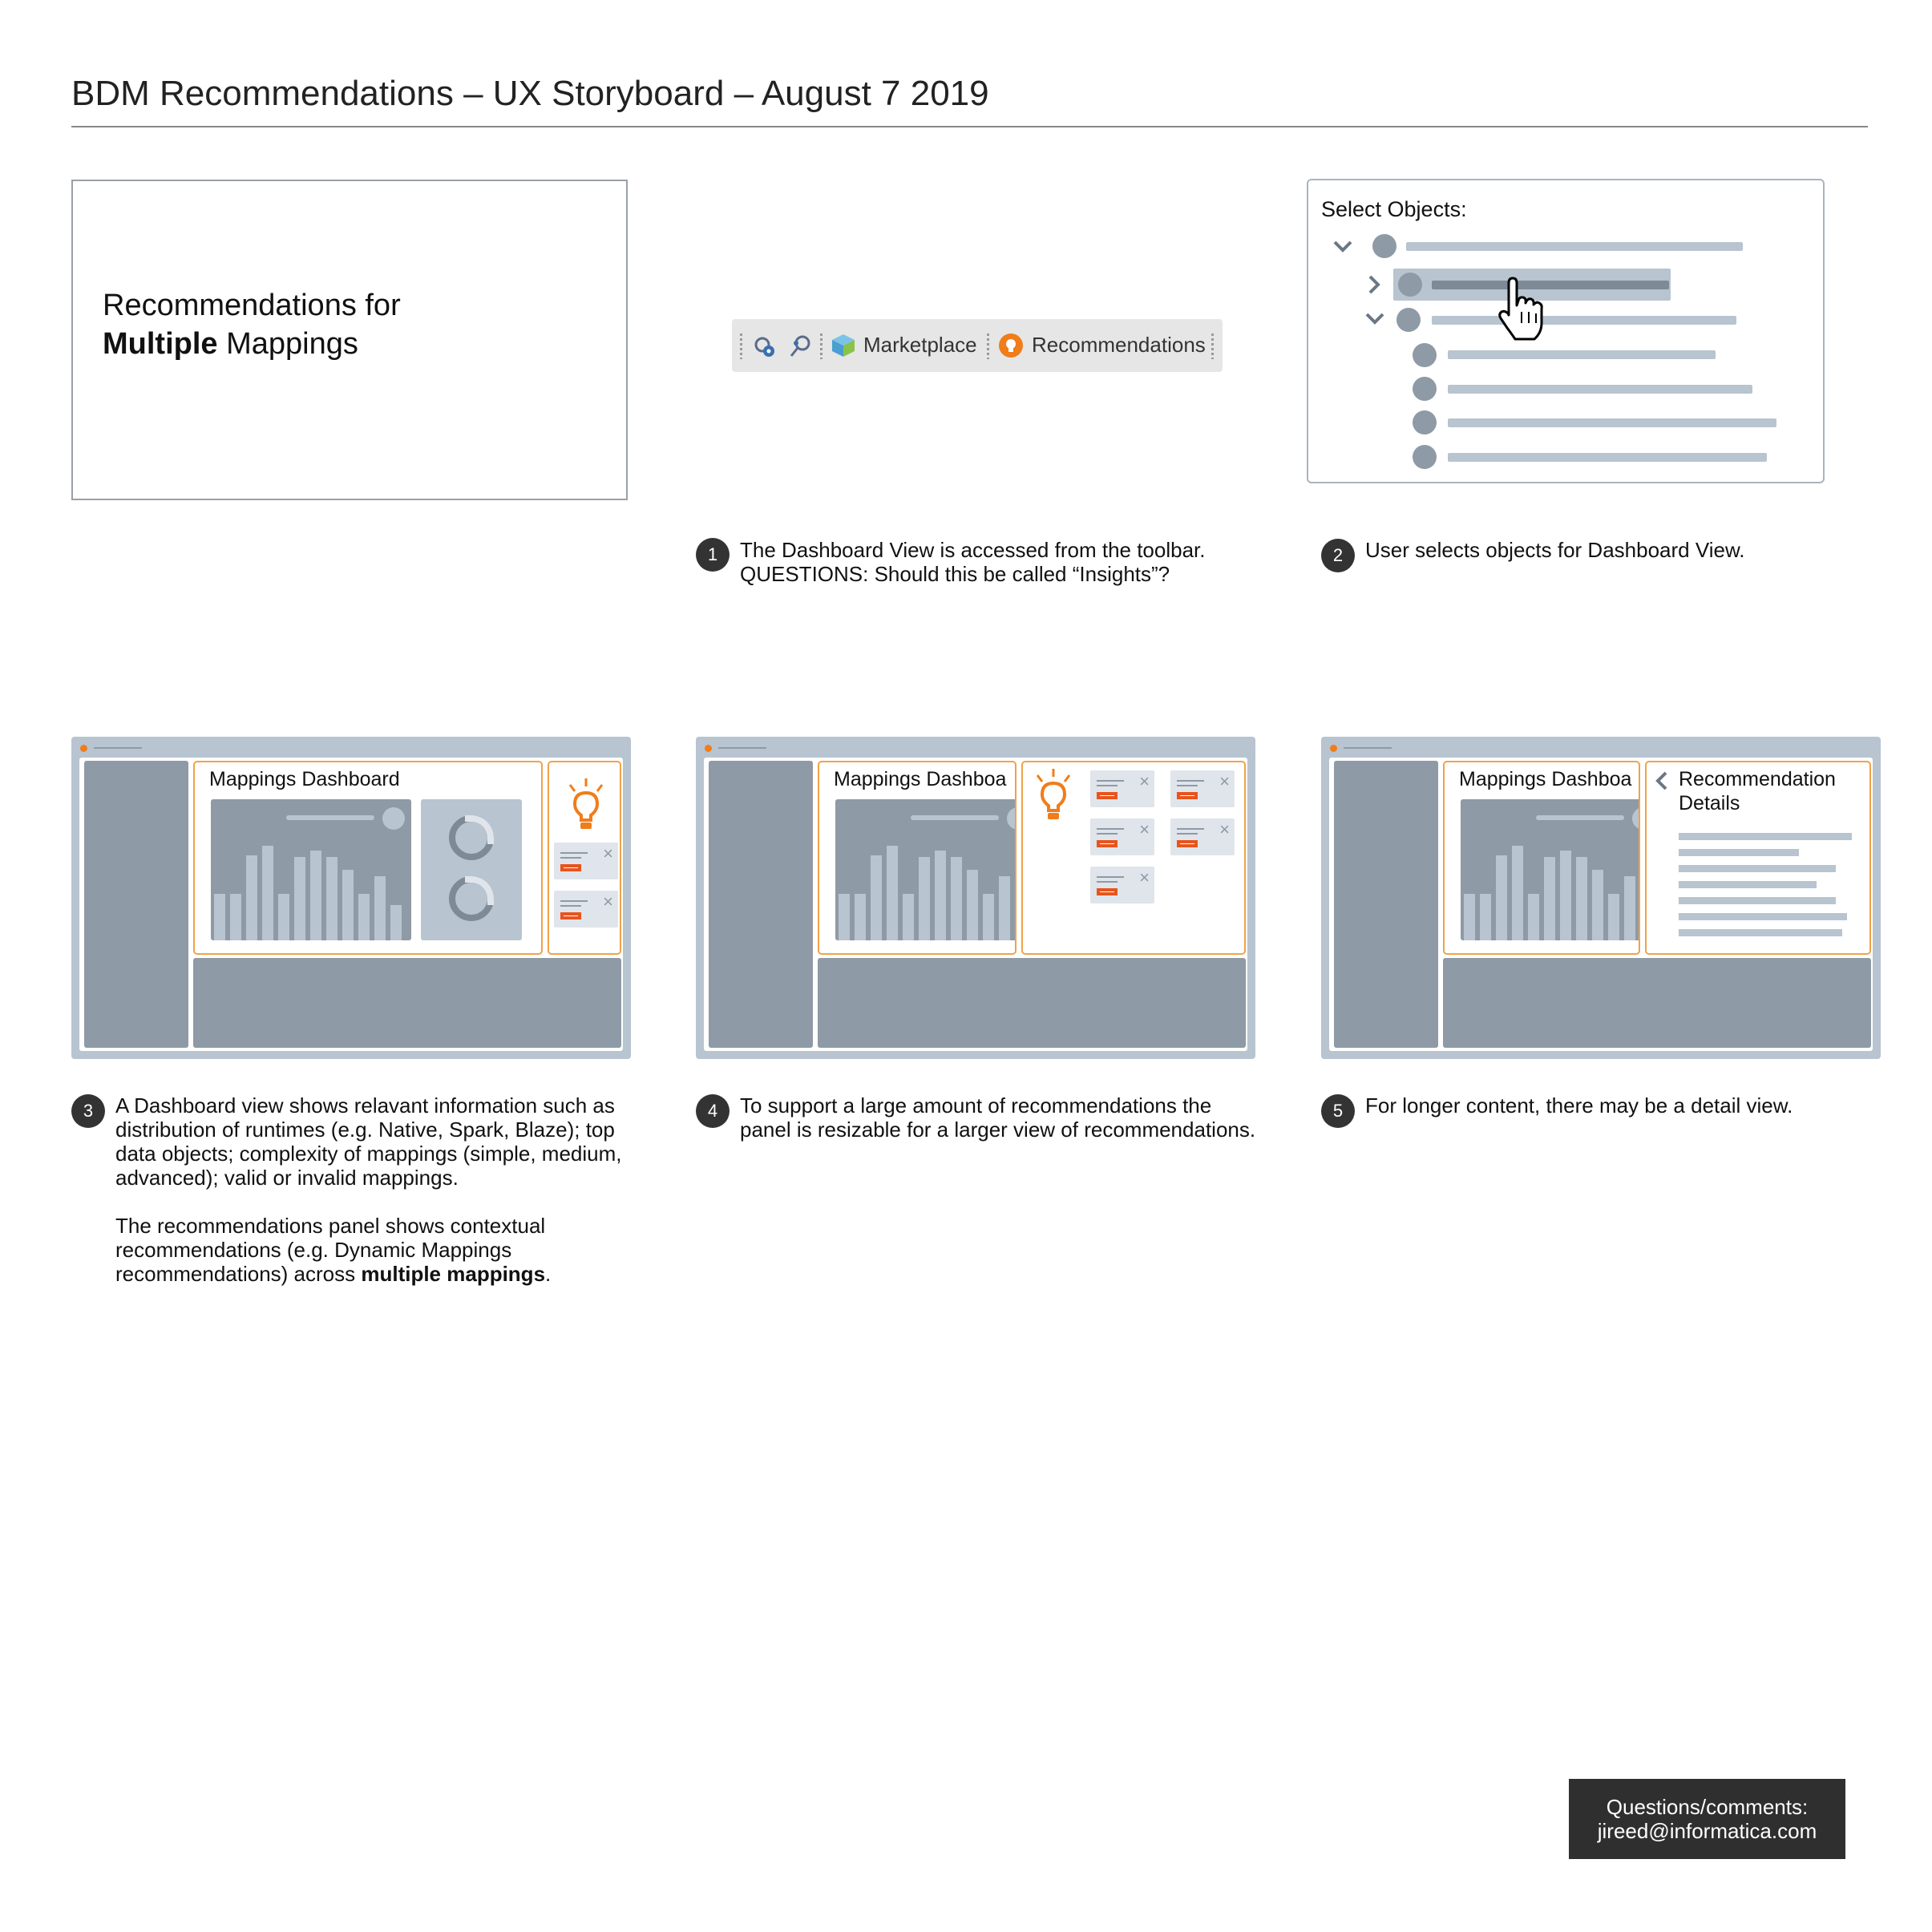 This screenshot has width=1932, height=1932. I want to click on intro-heading: Recommendations for Multiple Mappings, so click(252, 324).